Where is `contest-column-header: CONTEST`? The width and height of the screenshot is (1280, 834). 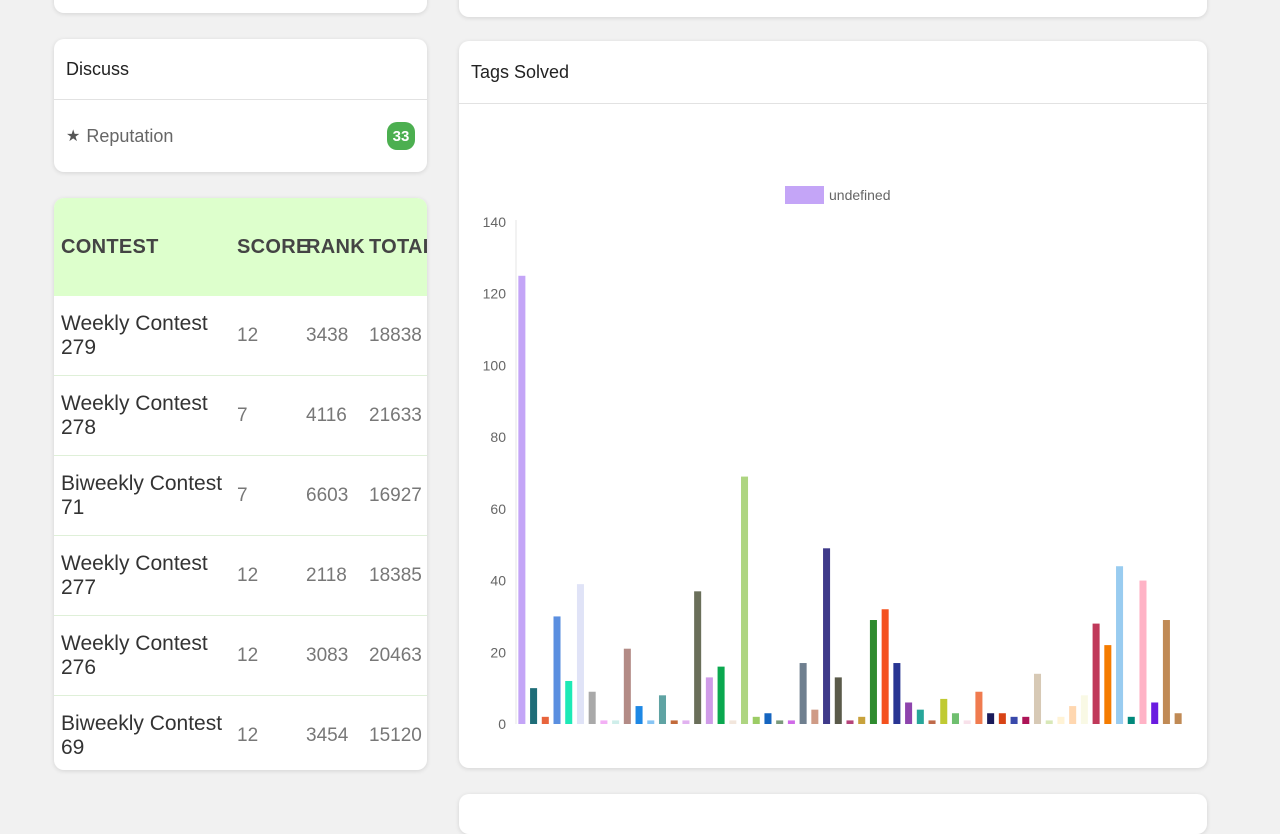 contest-column-header: CONTEST is located at coordinates (110, 246).